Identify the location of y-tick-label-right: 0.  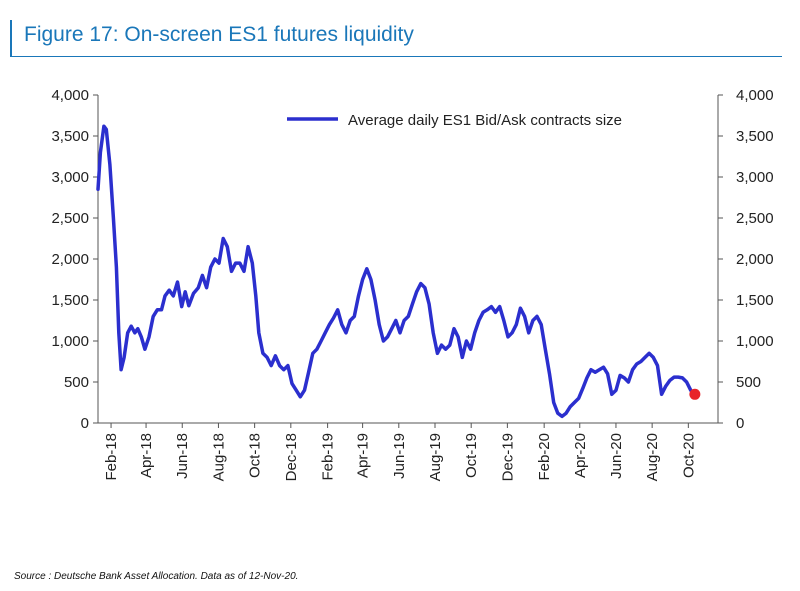
(740, 423).